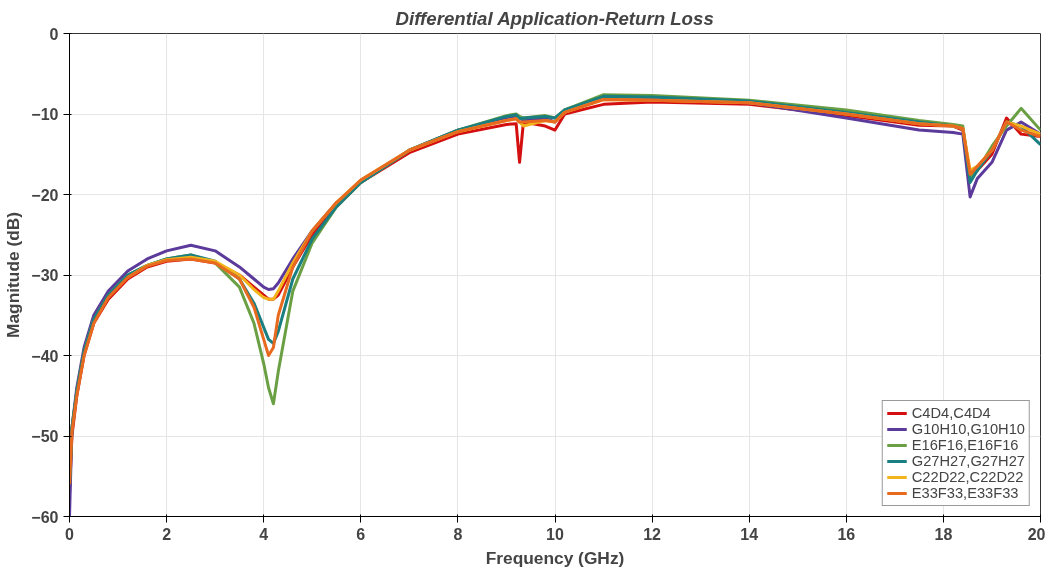 This screenshot has height=577, width=1052. I want to click on legend-label: C22D22,C22D22, so click(967, 477).